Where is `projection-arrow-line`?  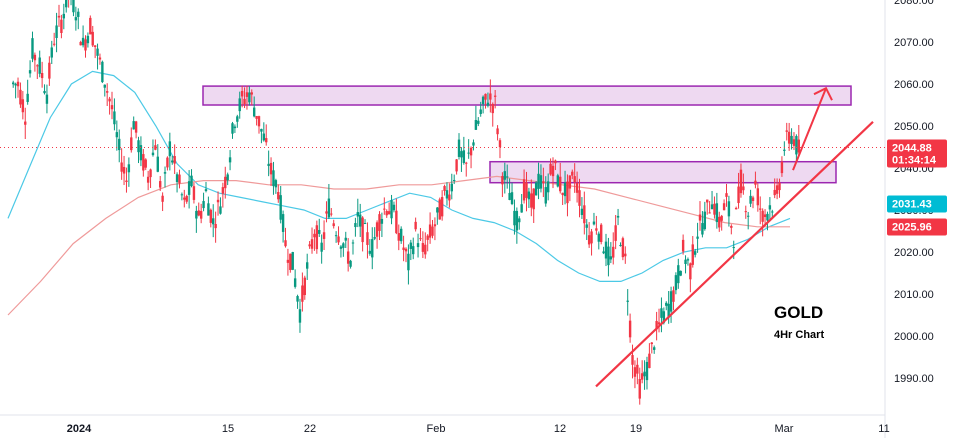 projection-arrow-line is located at coordinates (809, 129).